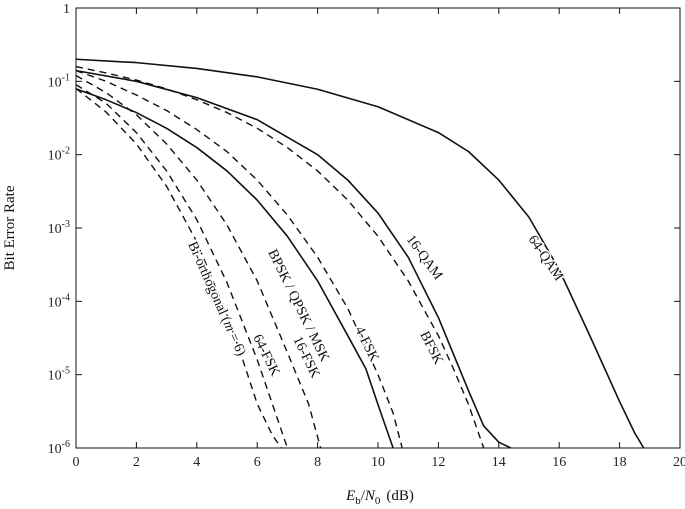  Describe the element at coordinates (620, 462) in the screenshot. I see `x-tick-label: 18` at that location.